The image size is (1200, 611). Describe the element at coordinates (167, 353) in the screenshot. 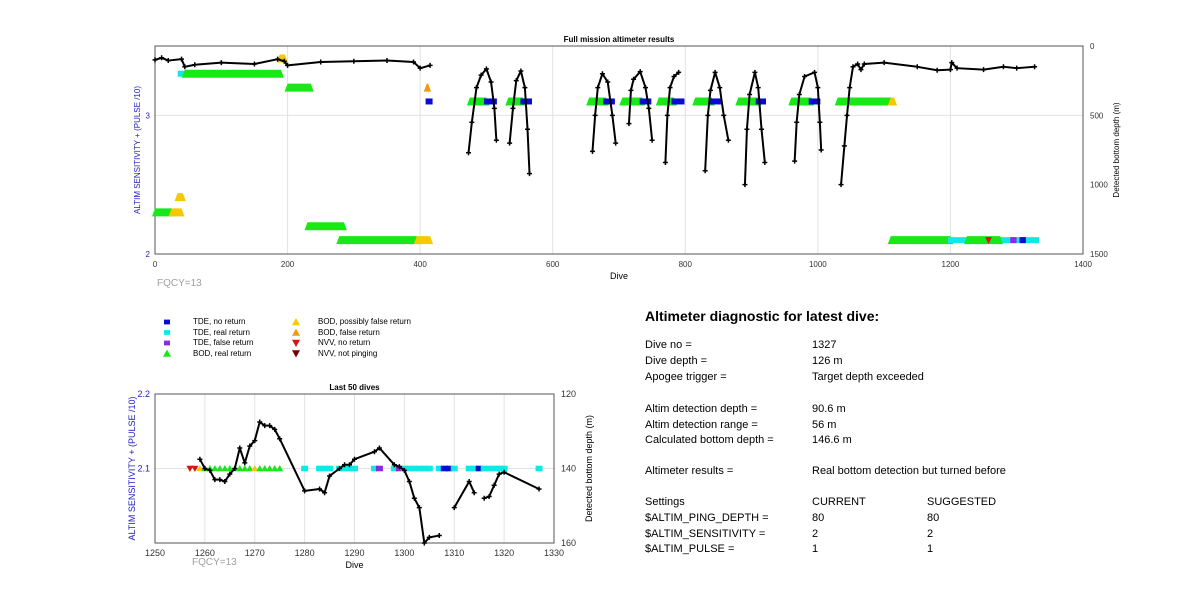

I see `legend-marker-bod_real_return` at that location.